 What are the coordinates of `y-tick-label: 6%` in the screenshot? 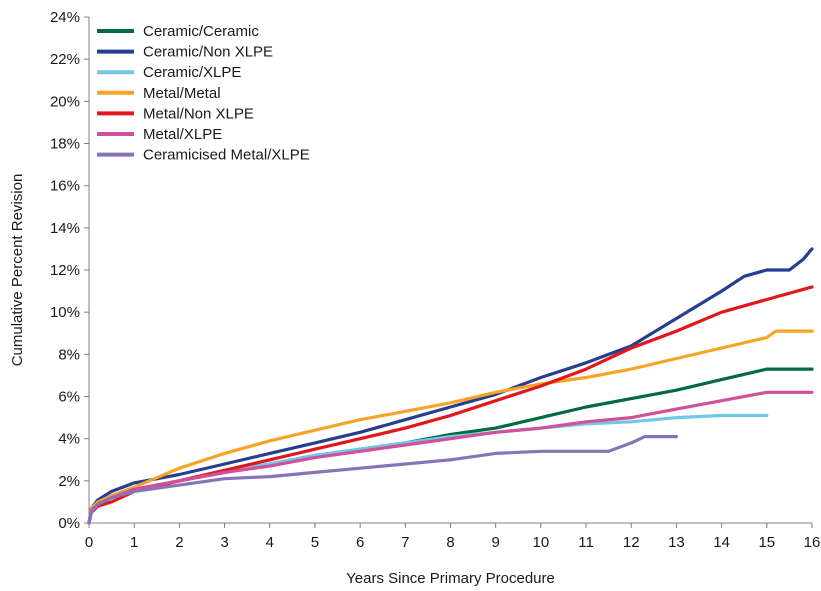 It's located at (69, 397).